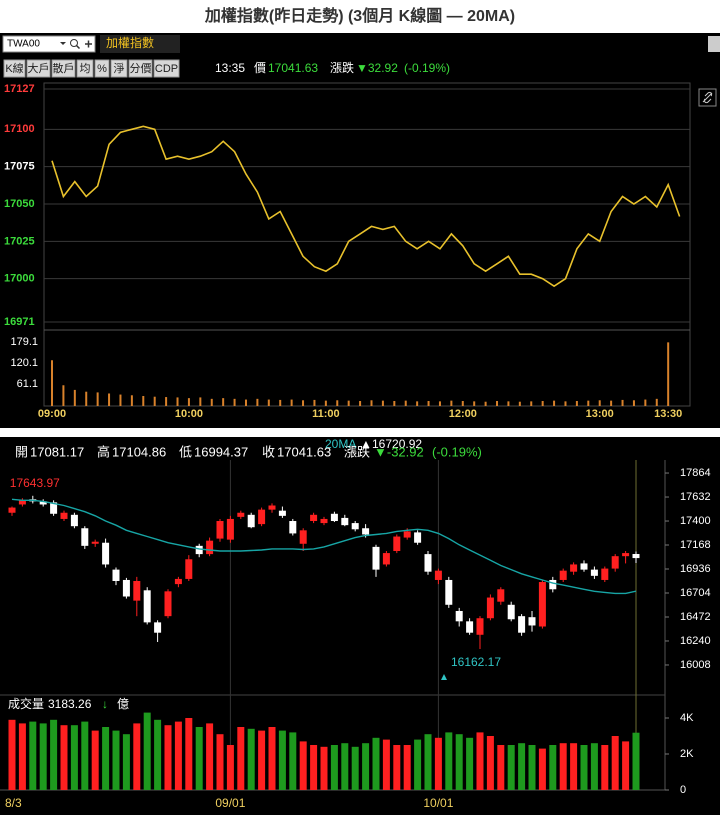  I want to click on toolbar-button: 均, so click(85, 68).